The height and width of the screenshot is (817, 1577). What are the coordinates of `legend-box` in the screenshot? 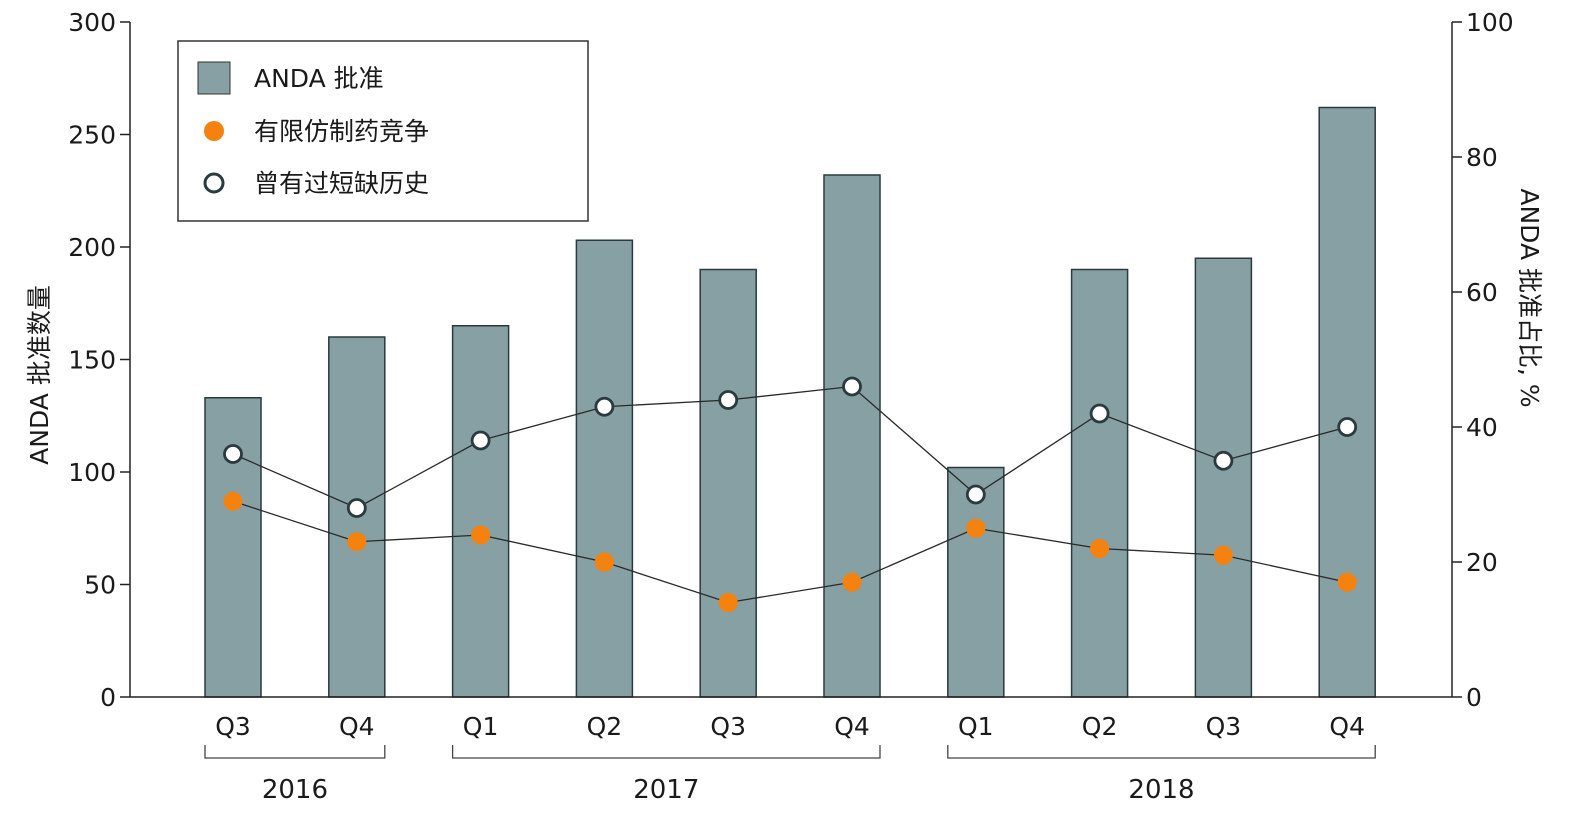 It's located at (383, 131).